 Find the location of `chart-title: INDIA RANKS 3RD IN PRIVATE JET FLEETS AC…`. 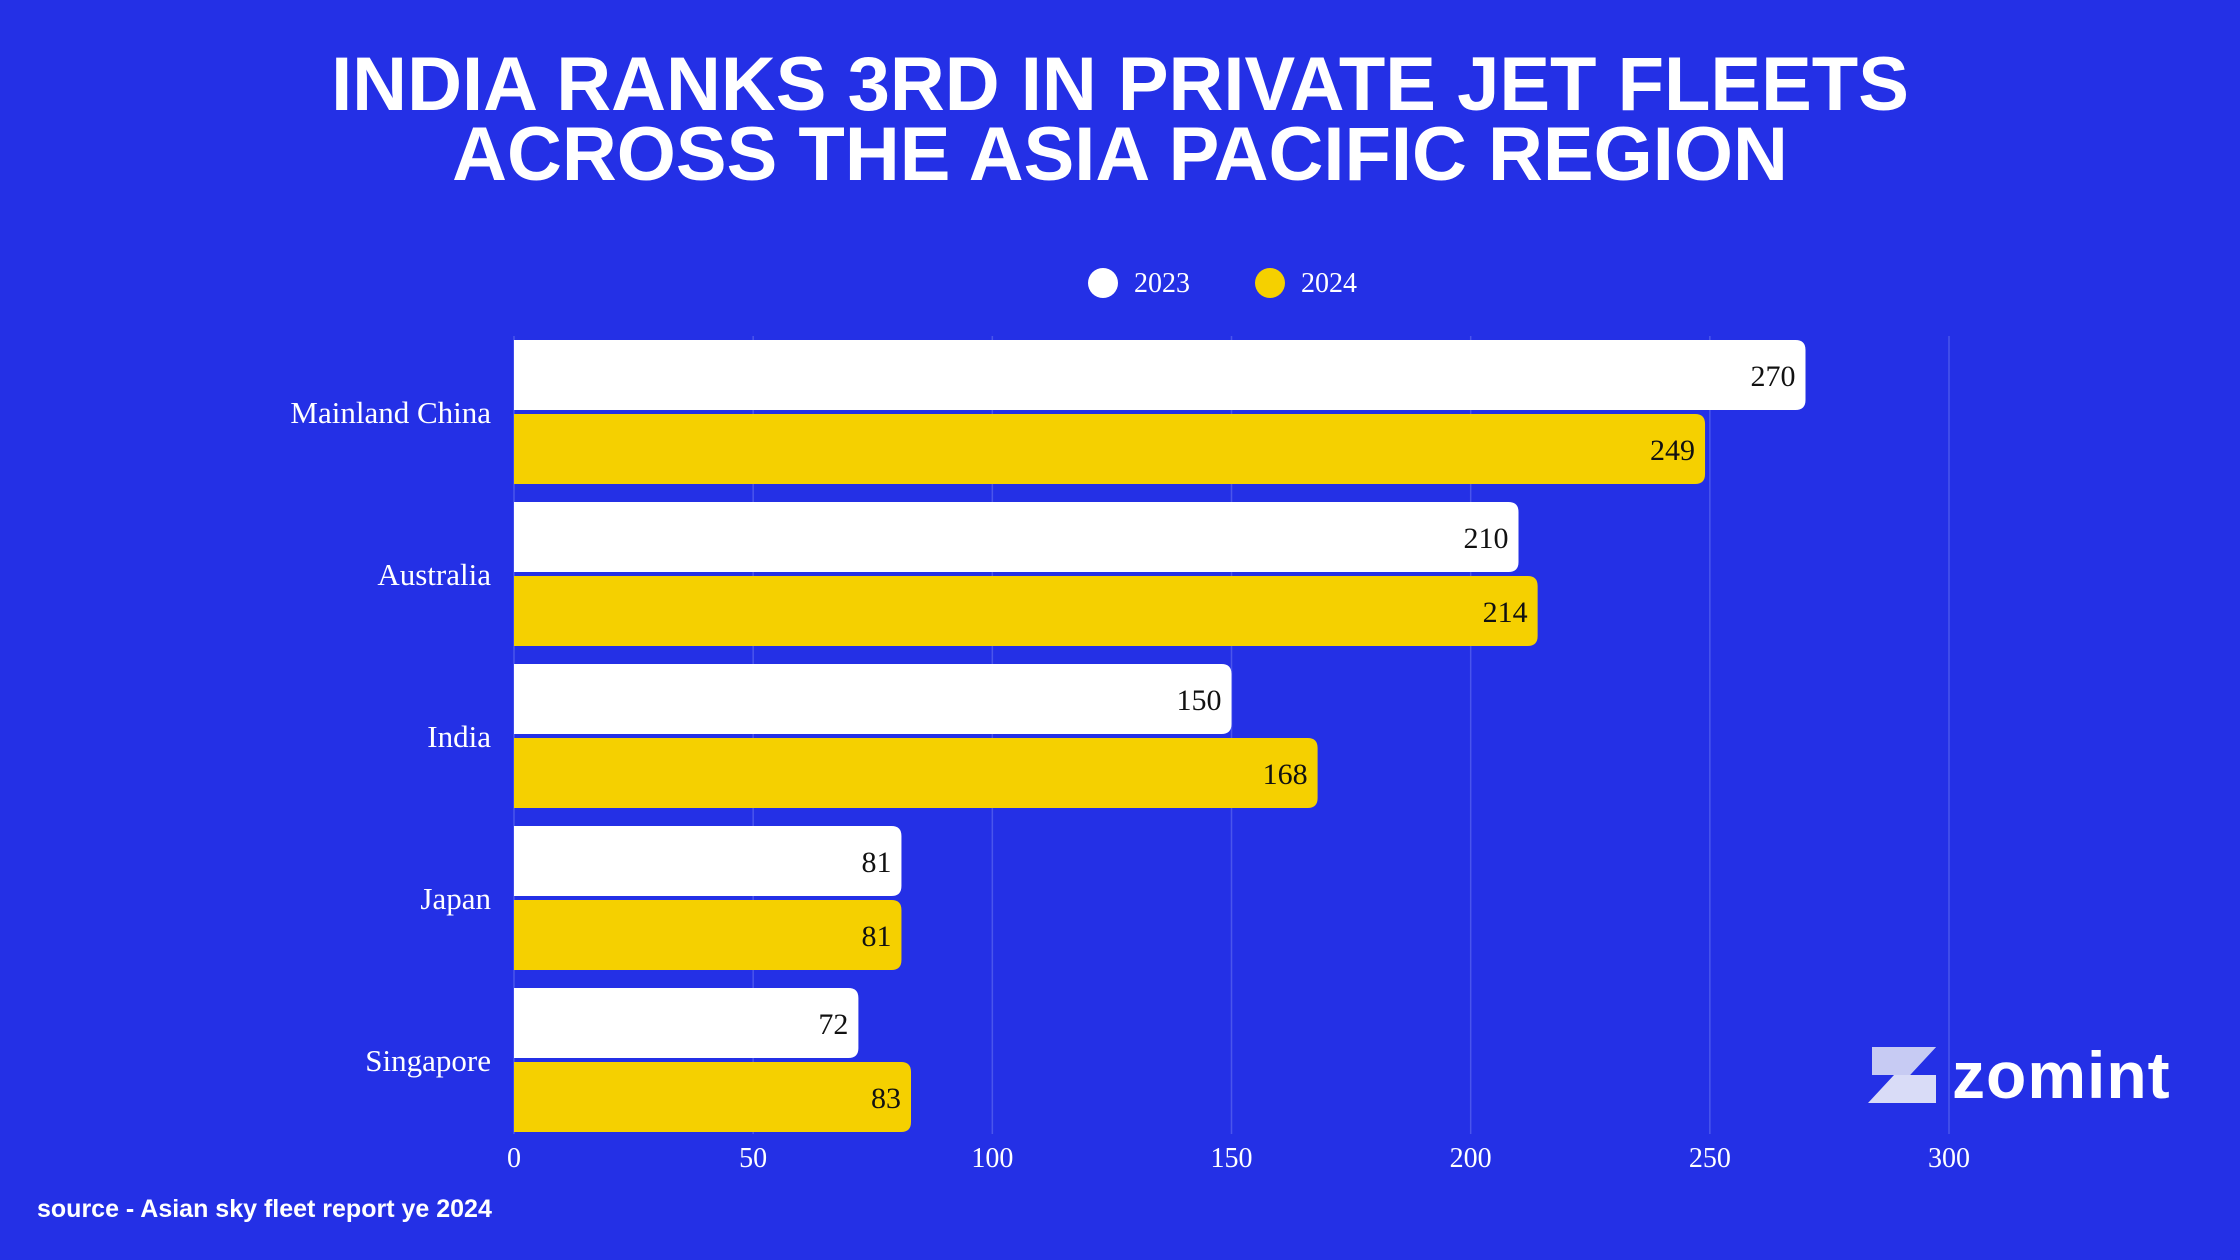

chart-title: INDIA RANKS 3RD IN PRIVATE JET FLEETS AC… is located at coordinates (1120, 119).